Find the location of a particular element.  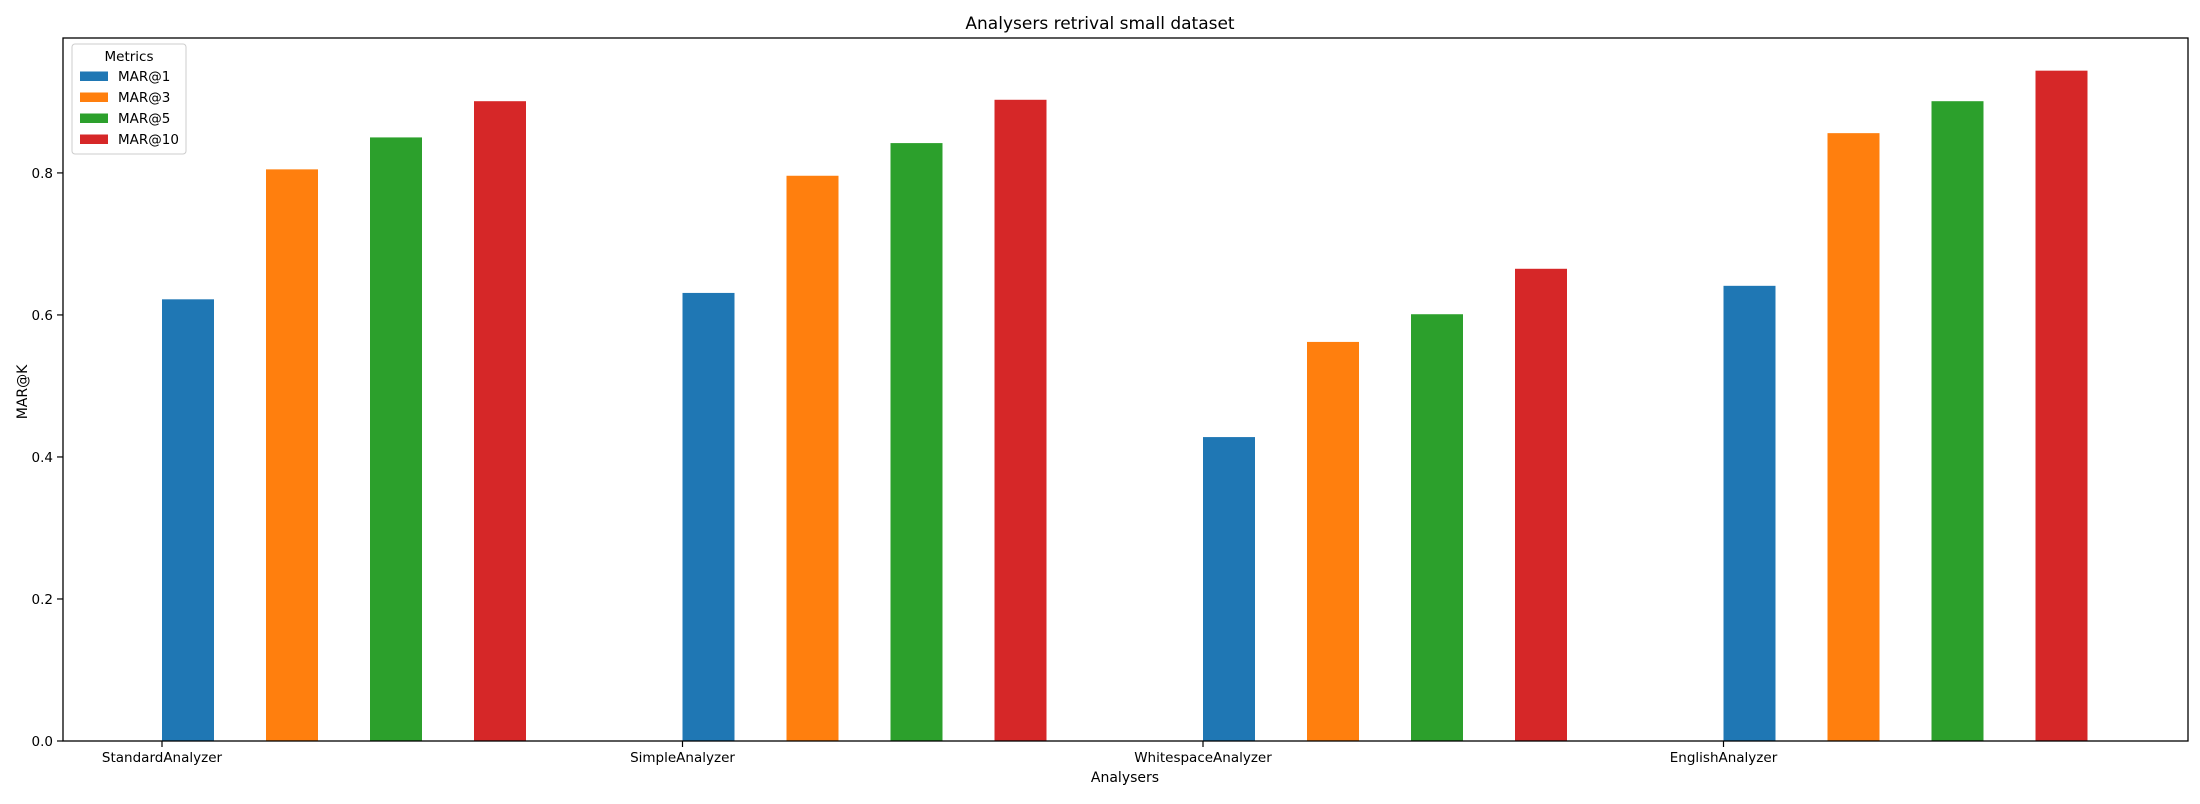

legend-items: MAR@1 MAR@3 MAR@5 MAR@10 is located at coordinates (129, 108).